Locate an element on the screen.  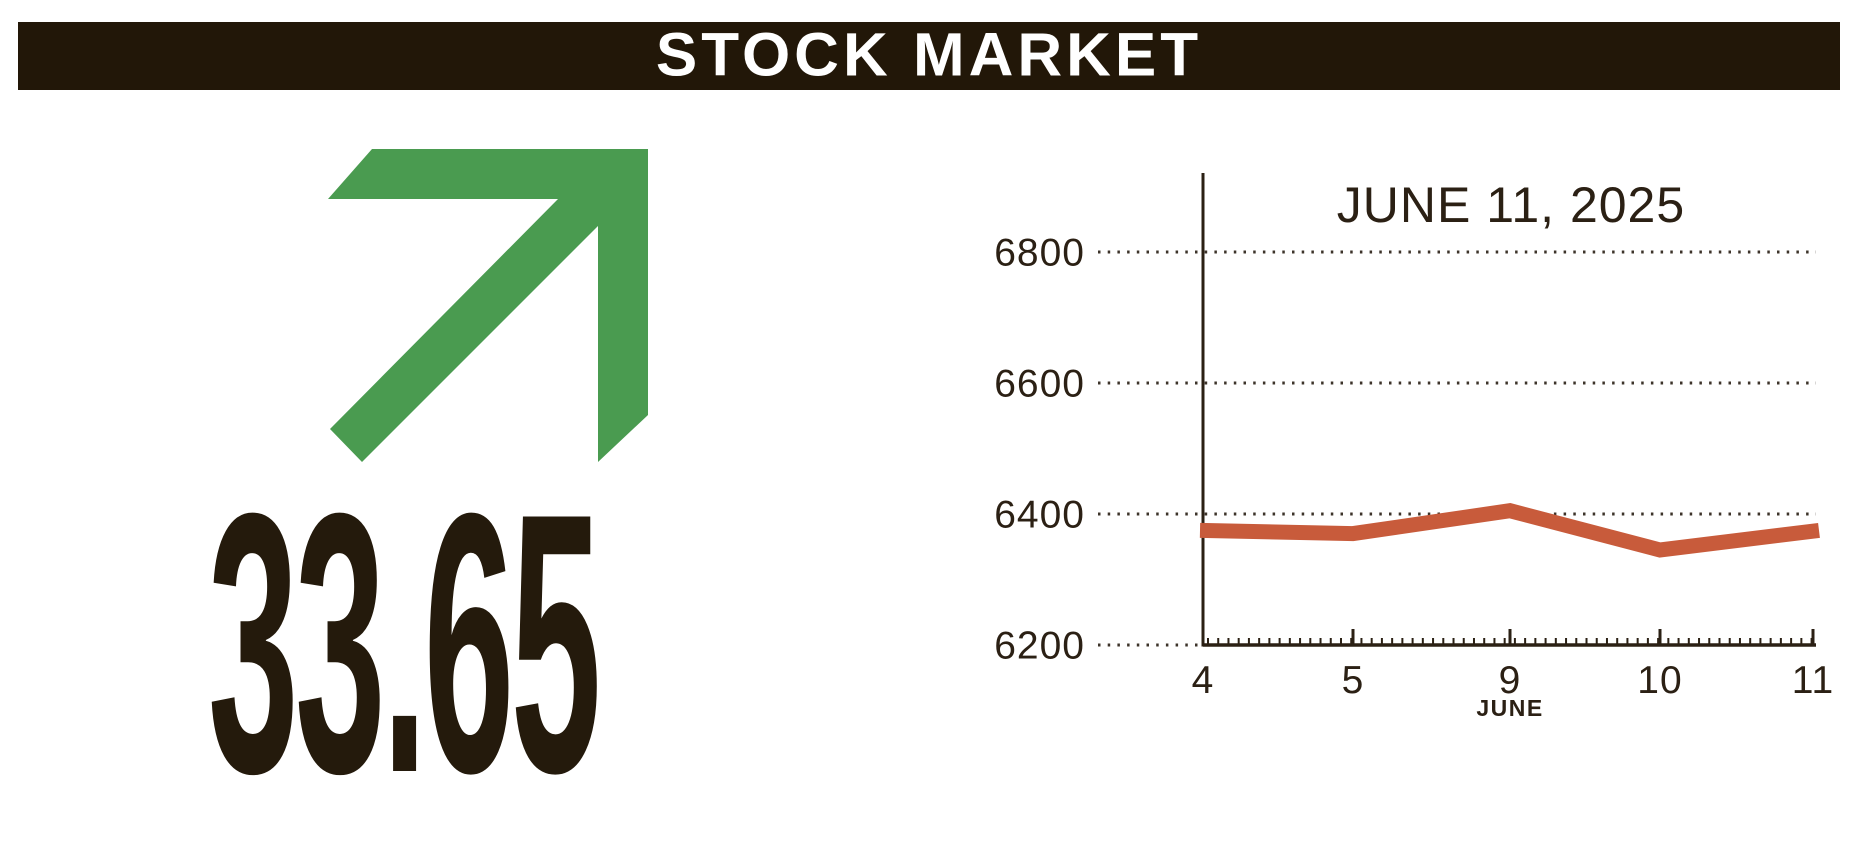
y-tick-label-6800: 6800 is located at coordinates (1039, 253).